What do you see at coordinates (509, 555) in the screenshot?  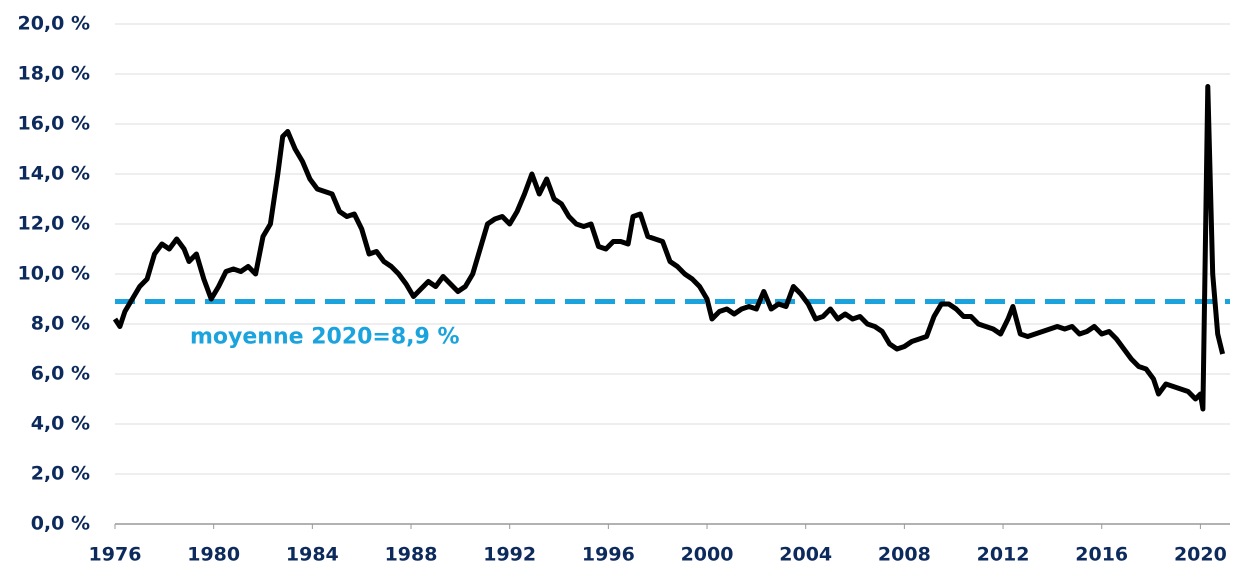 I see `x-tick-label: 1992` at bounding box center [509, 555].